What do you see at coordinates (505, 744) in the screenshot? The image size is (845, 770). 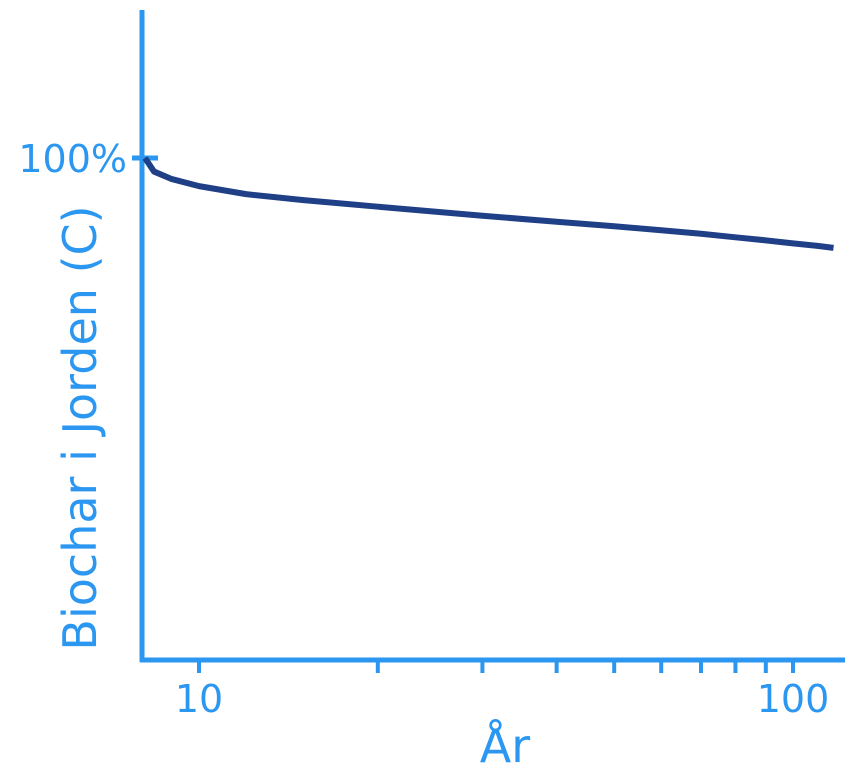 I see `x-axis-label: År` at bounding box center [505, 744].